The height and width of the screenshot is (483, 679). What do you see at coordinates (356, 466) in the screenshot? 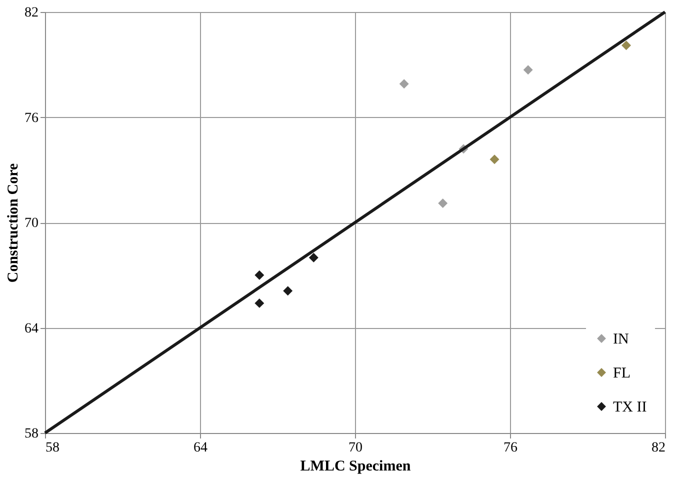
I see `x-axis-title: LMLC Specimen` at bounding box center [356, 466].